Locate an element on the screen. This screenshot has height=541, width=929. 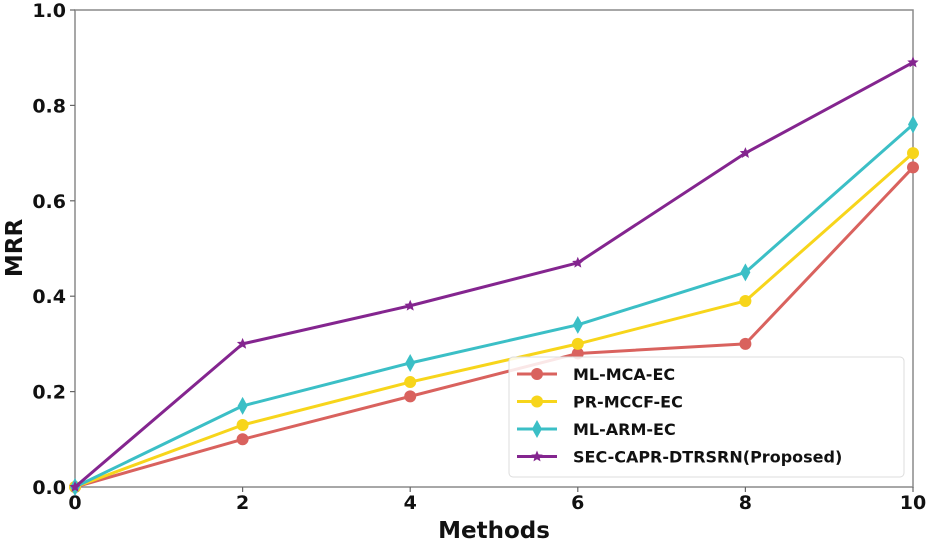
y-axis-title: MRR is located at coordinates (15, 248).